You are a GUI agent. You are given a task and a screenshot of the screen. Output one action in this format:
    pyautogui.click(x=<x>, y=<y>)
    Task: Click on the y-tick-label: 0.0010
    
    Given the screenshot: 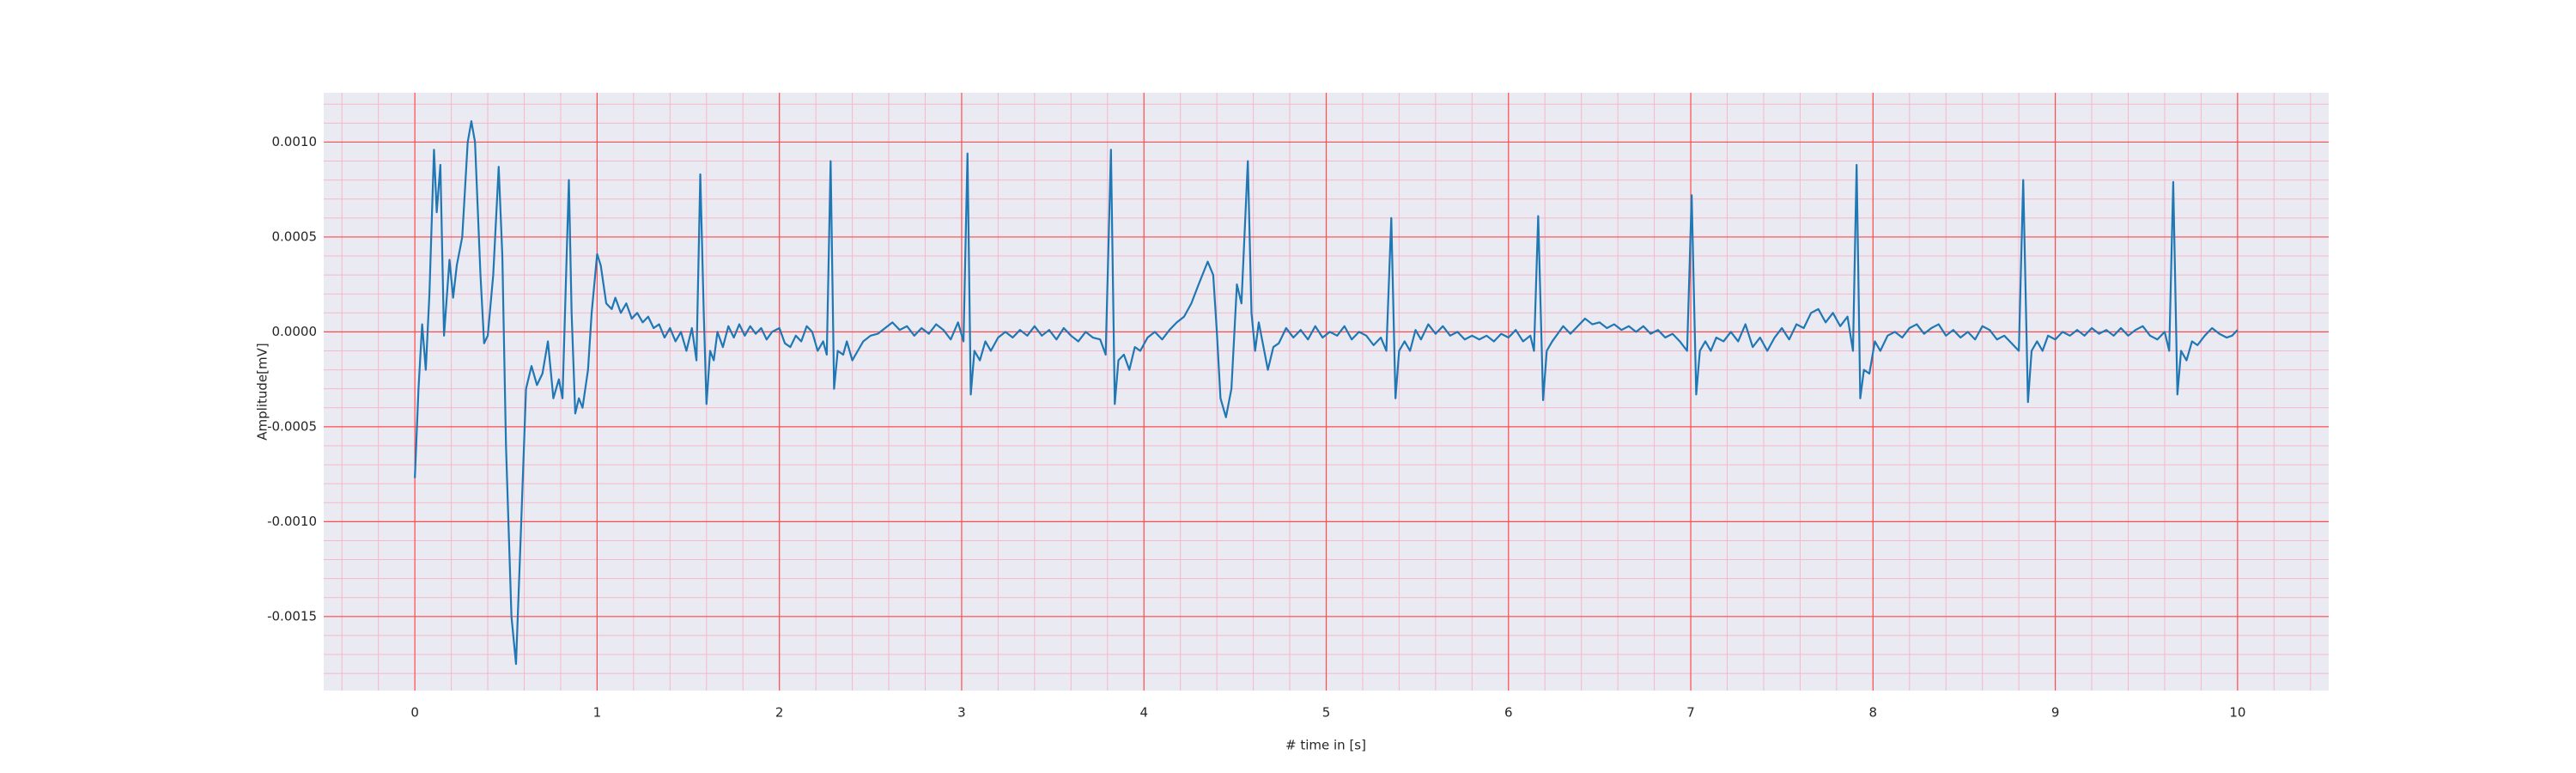 What is the action you would take?
    pyautogui.click(x=295, y=141)
    